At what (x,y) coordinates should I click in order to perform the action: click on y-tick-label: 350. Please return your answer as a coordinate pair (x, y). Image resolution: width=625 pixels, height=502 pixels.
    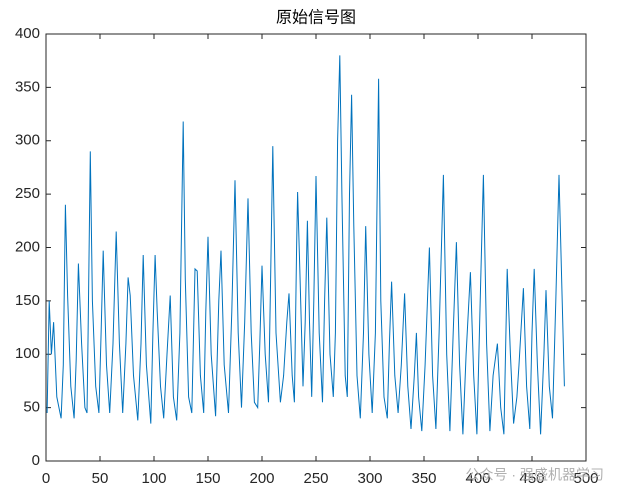
    Looking at the image, I should click on (27, 86).